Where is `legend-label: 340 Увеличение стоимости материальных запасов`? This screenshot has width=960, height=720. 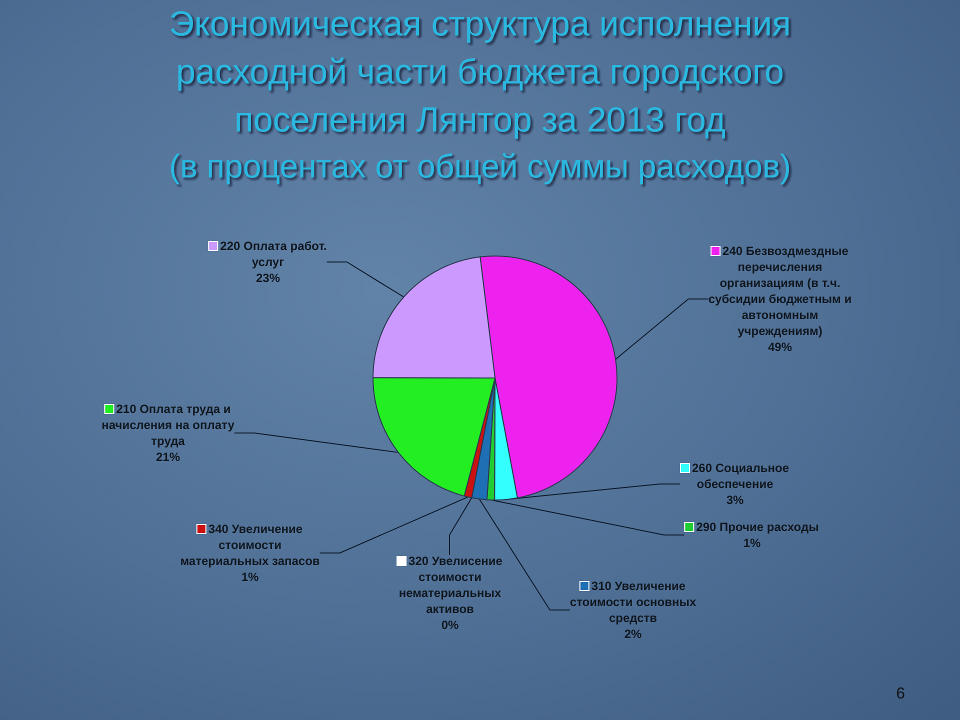 legend-label: 340 Увеличение стоимости материальных запасов is located at coordinates (250, 545).